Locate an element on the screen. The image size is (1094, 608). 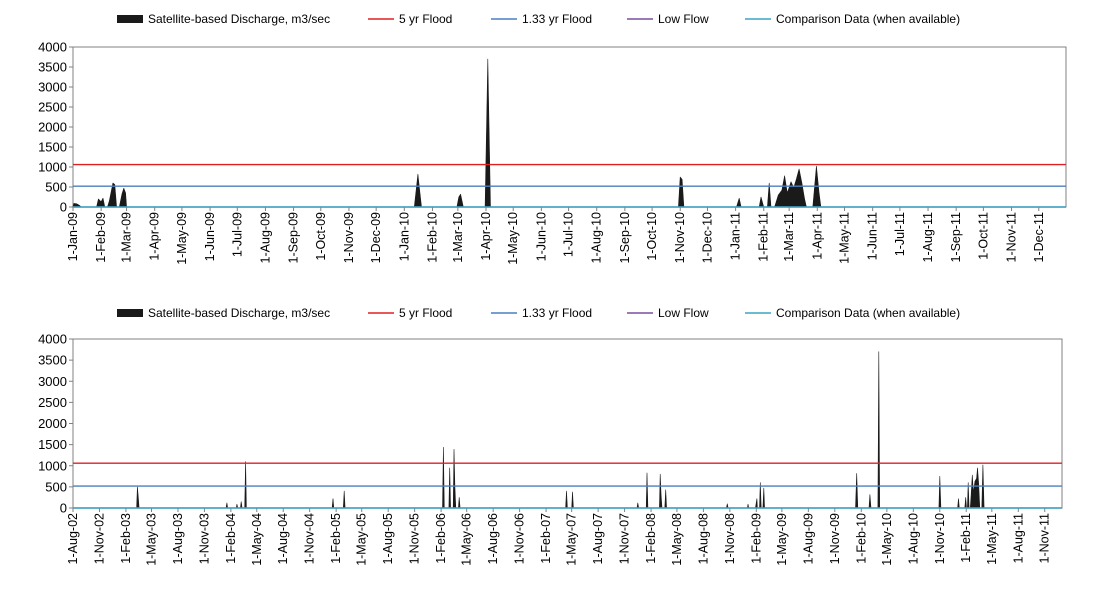
x-tick-label: 1-Dec-10 is located at coordinates (707, 237).